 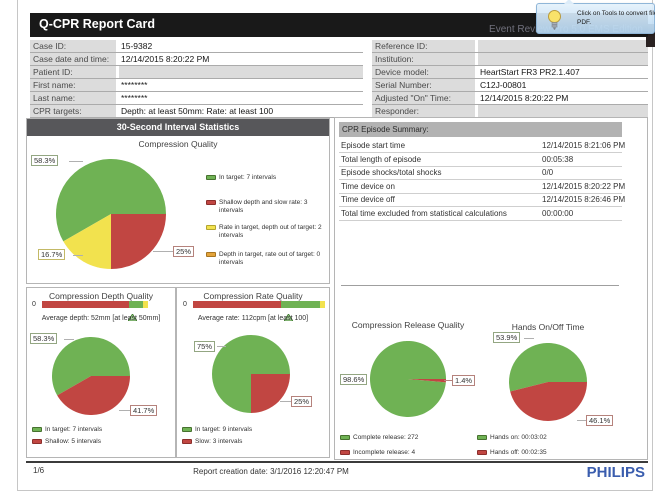 I want to click on field-value: Depth: at least 50mm: Rate: at least 100, so click(x=197, y=111).